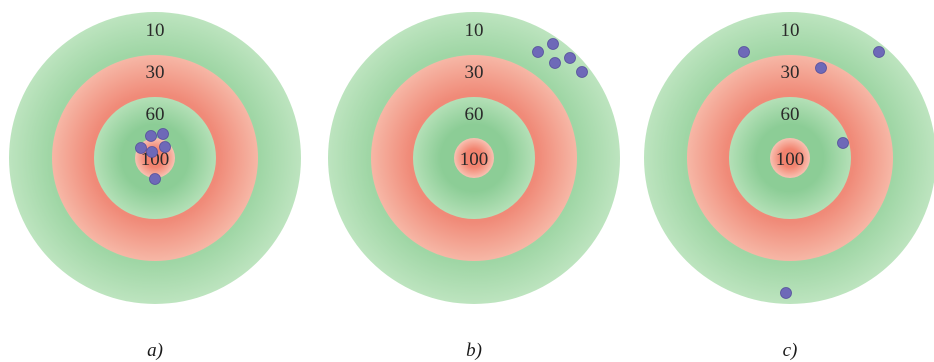  I want to click on target-c-caption: c), so click(790, 350).